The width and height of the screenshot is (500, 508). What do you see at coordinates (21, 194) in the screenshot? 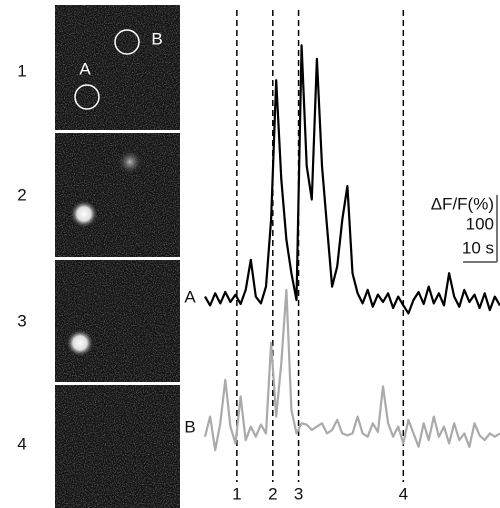
I see `frame-label: 2` at bounding box center [21, 194].